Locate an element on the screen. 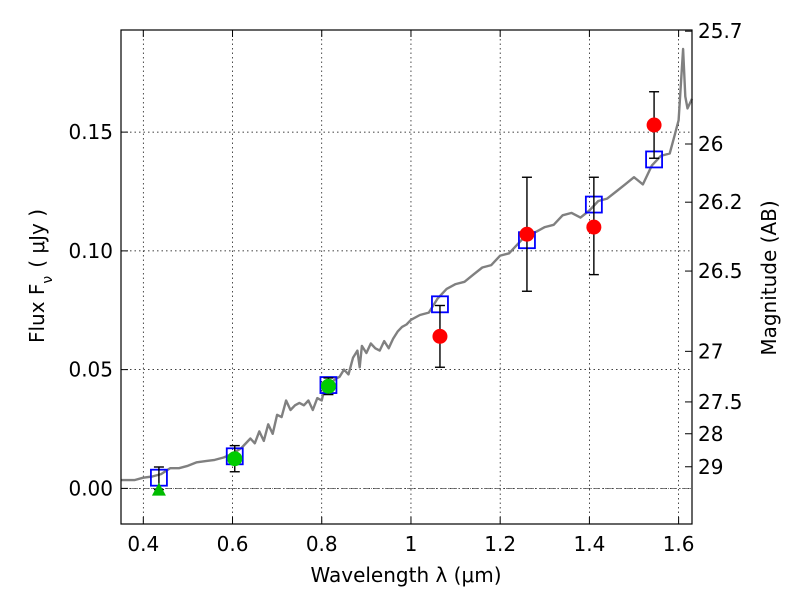 The width and height of the screenshot is (800, 600). y2-tick-label: 26.5 is located at coordinates (720, 271).